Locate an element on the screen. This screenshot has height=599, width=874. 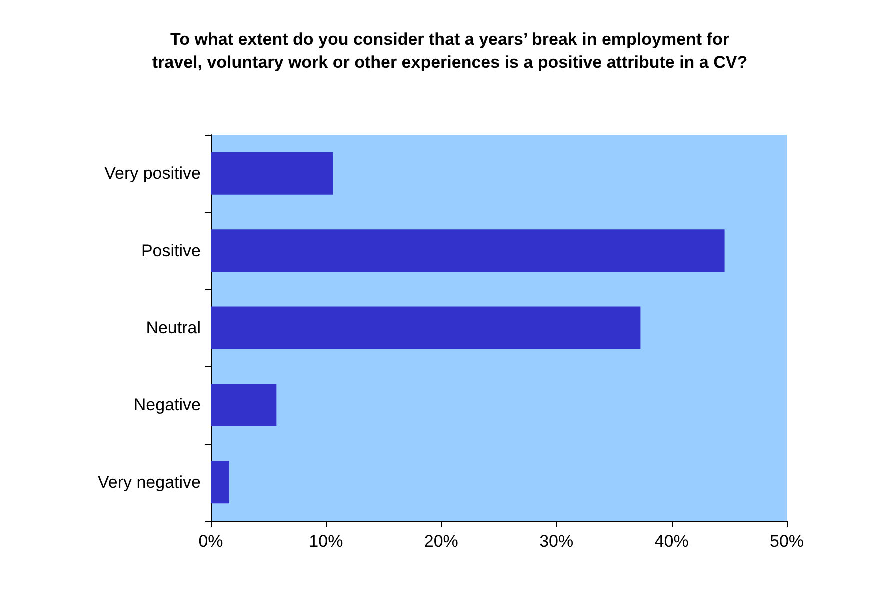
y-tick-label: Neutral is located at coordinates (173, 328).